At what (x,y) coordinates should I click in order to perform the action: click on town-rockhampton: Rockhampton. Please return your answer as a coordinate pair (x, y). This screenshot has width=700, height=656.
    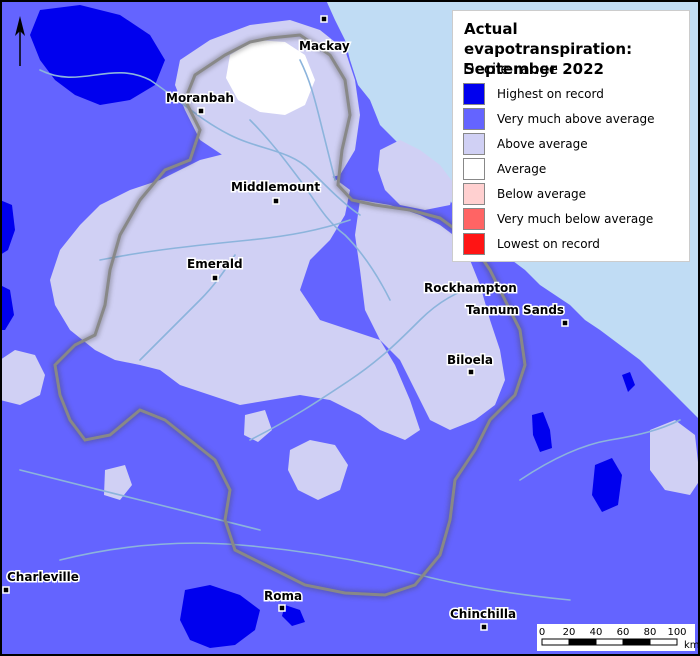
    Looking at the image, I should click on (471, 288).